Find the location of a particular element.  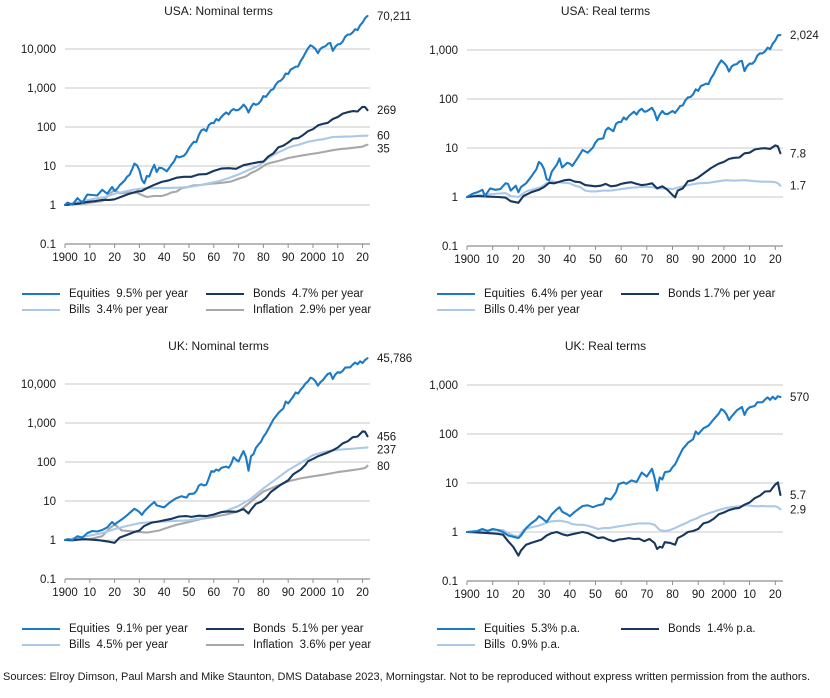

legend-label-bills: Bills 4.5% per year is located at coordinates (119, 645).